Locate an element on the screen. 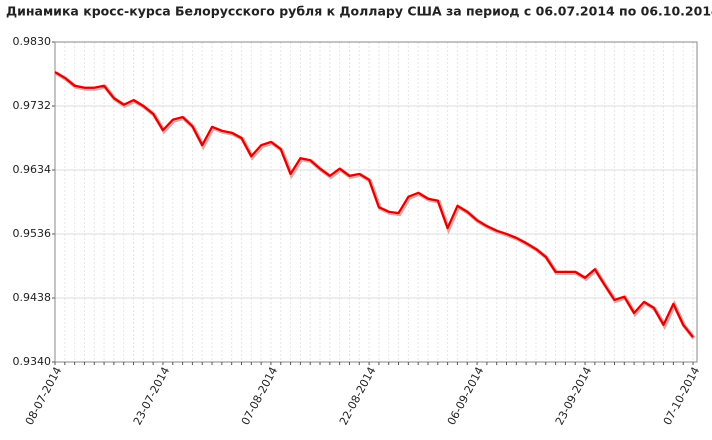 Image resolution: width=712 pixels, height=440 pixels. y-tick-label: 0.9438 is located at coordinates (32, 297).